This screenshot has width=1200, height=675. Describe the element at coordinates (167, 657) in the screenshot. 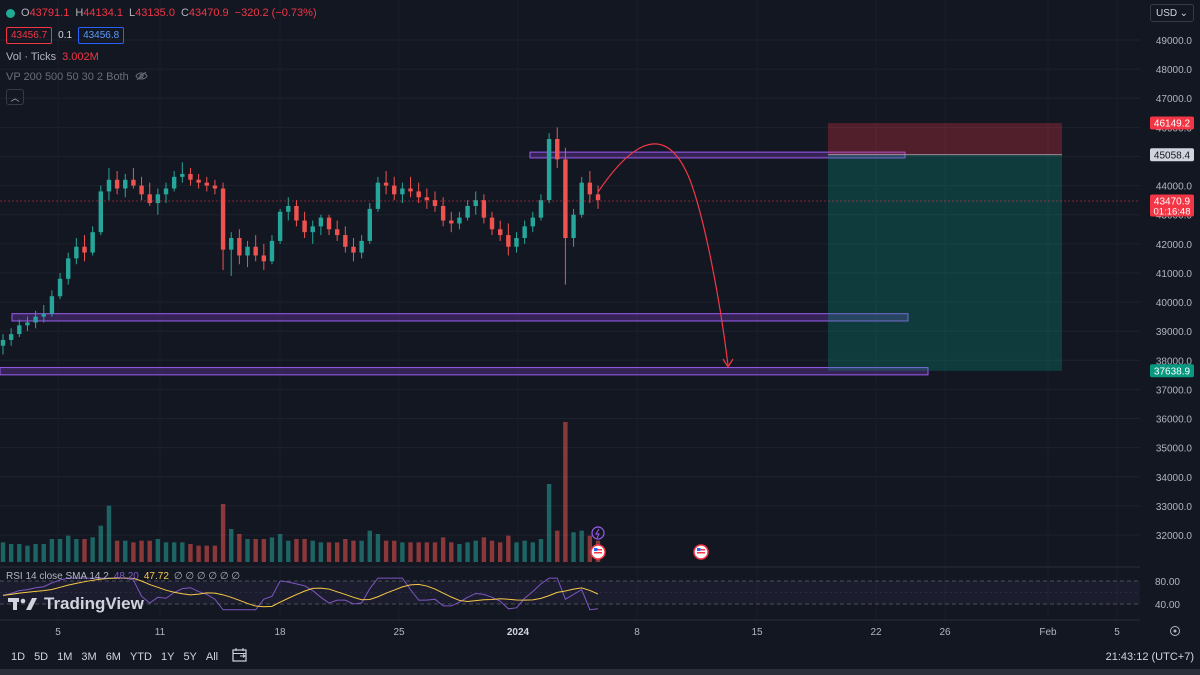

I see `range-1y-button: 1Y` at that location.